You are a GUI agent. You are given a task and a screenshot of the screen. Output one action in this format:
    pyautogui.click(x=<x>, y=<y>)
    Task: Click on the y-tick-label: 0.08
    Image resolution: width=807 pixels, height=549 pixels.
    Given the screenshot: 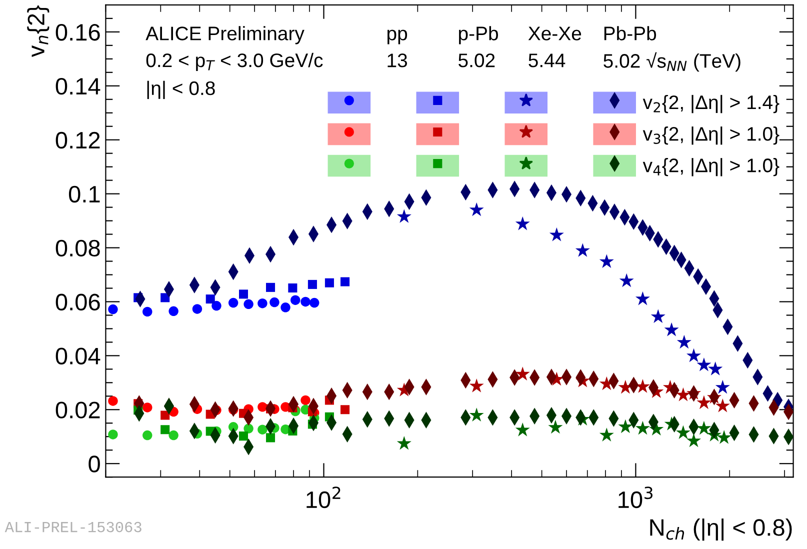 What is the action you would take?
    pyautogui.click(x=78, y=248)
    